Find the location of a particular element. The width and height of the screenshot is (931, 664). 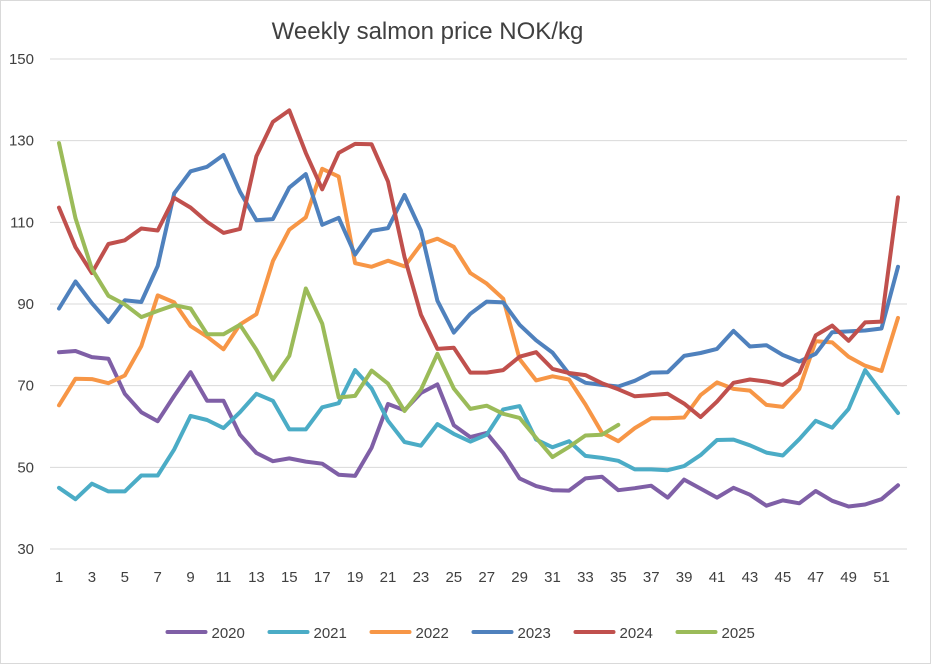

y-axis-labels: 30 50 70 90 110 130 150 is located at coordinates (21, 304).